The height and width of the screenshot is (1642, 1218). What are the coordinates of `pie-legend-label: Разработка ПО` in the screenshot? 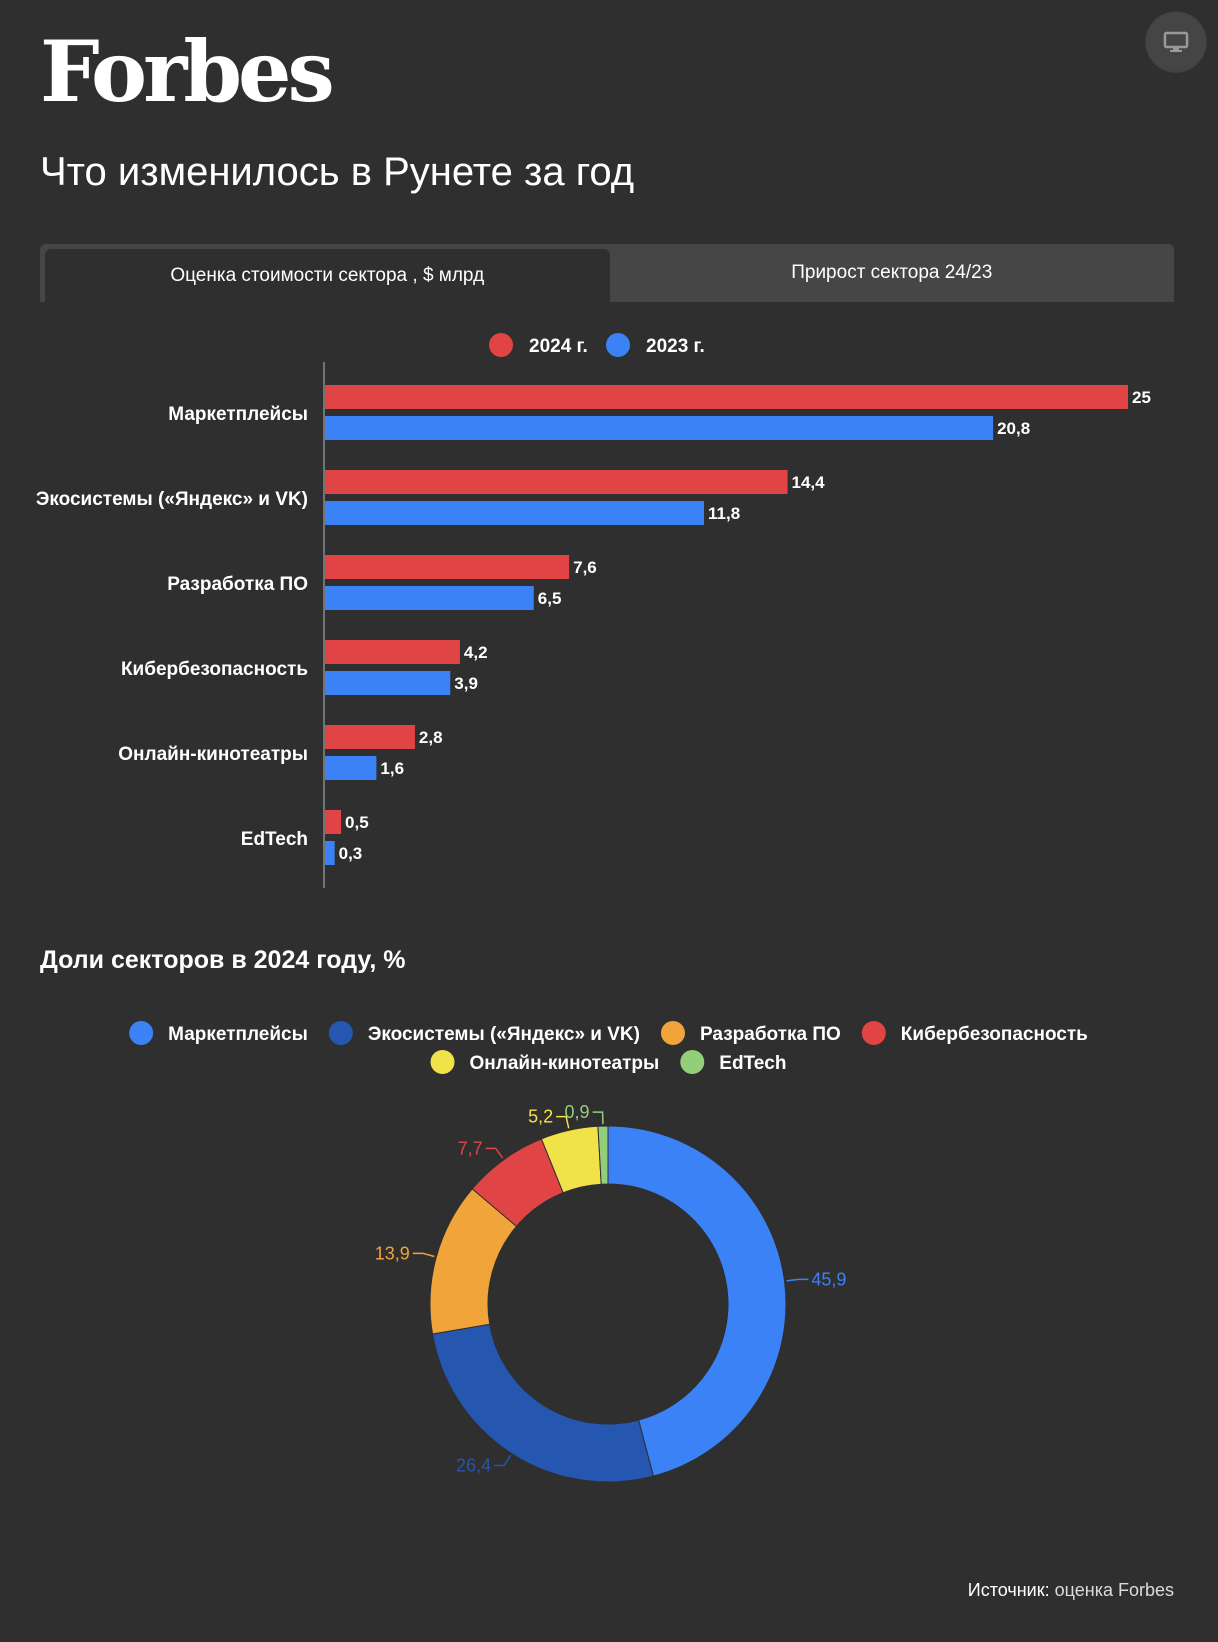 It's located at (770, 1034).